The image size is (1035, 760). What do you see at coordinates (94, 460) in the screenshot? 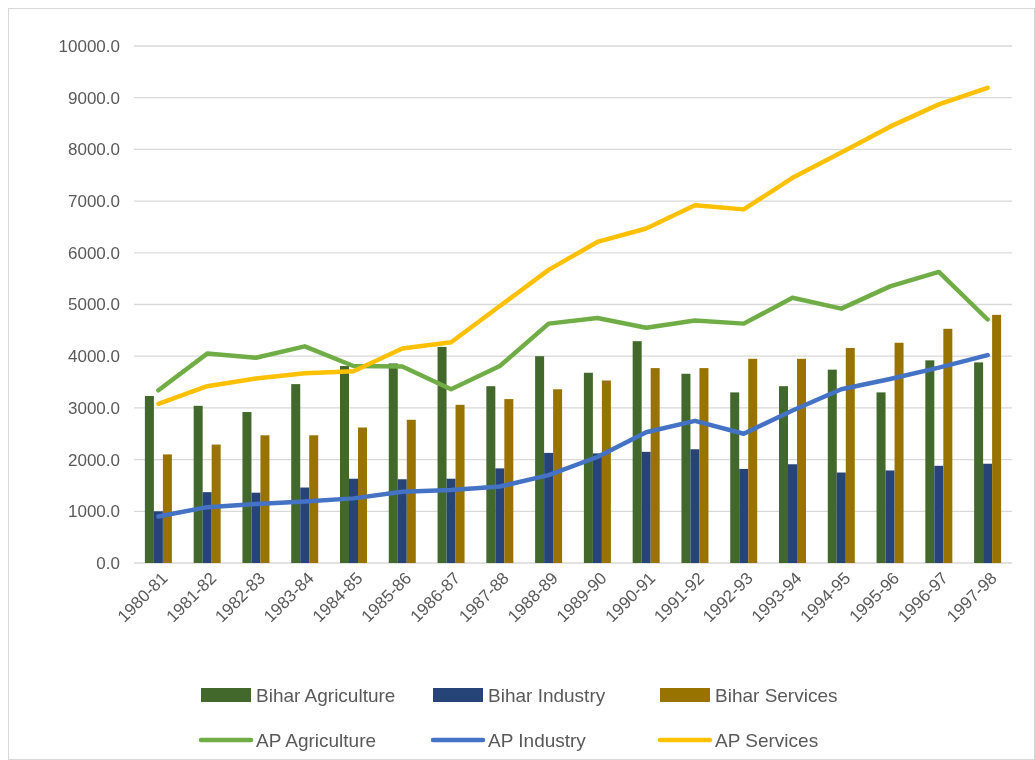
I see `y-tick-label: 2000.0` at bounding box center [94, 460].